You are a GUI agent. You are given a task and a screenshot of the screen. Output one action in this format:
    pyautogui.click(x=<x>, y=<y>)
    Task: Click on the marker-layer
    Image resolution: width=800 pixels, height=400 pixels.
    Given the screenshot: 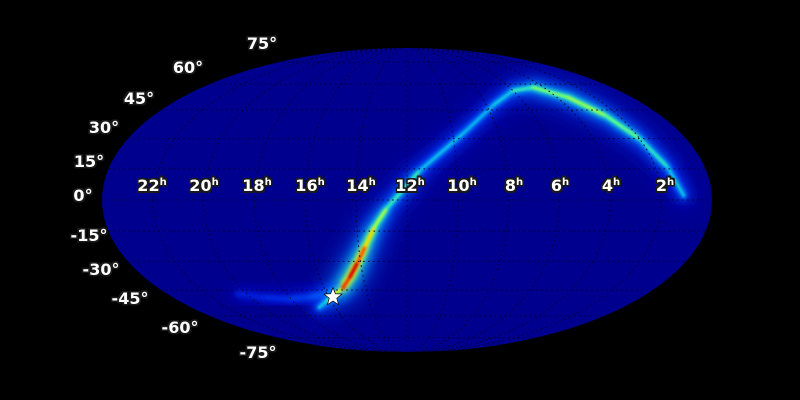 What is the action you would take?
    pyautogui.click(x=333, y=296)
    